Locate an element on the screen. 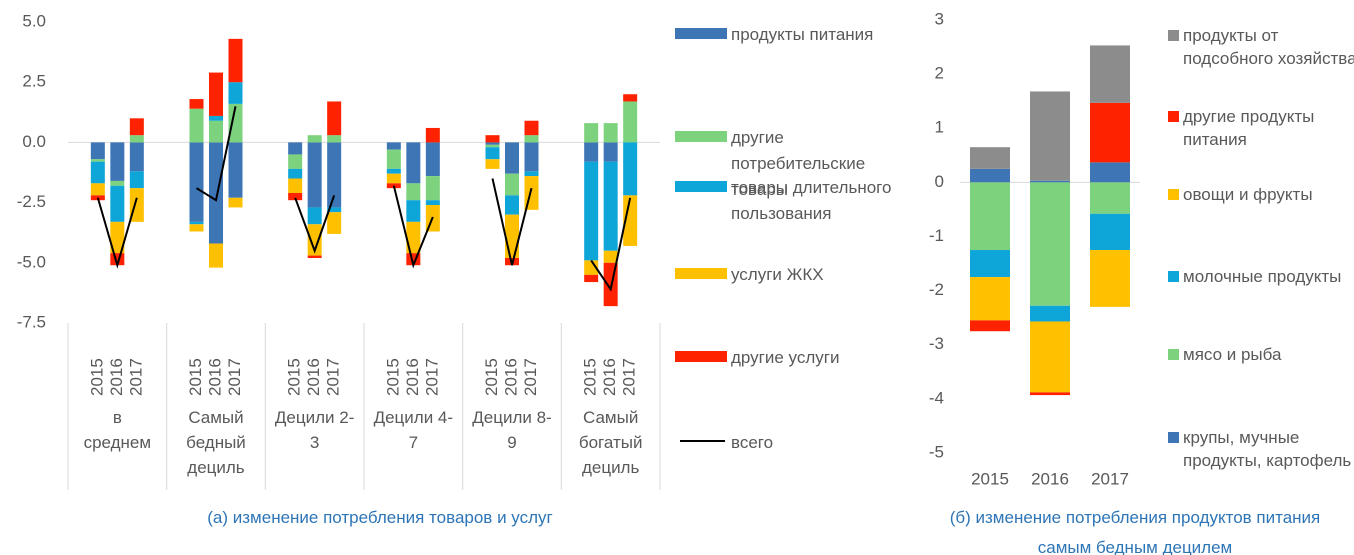  y-tick-label: -5 is located at coordinates (936, 451).